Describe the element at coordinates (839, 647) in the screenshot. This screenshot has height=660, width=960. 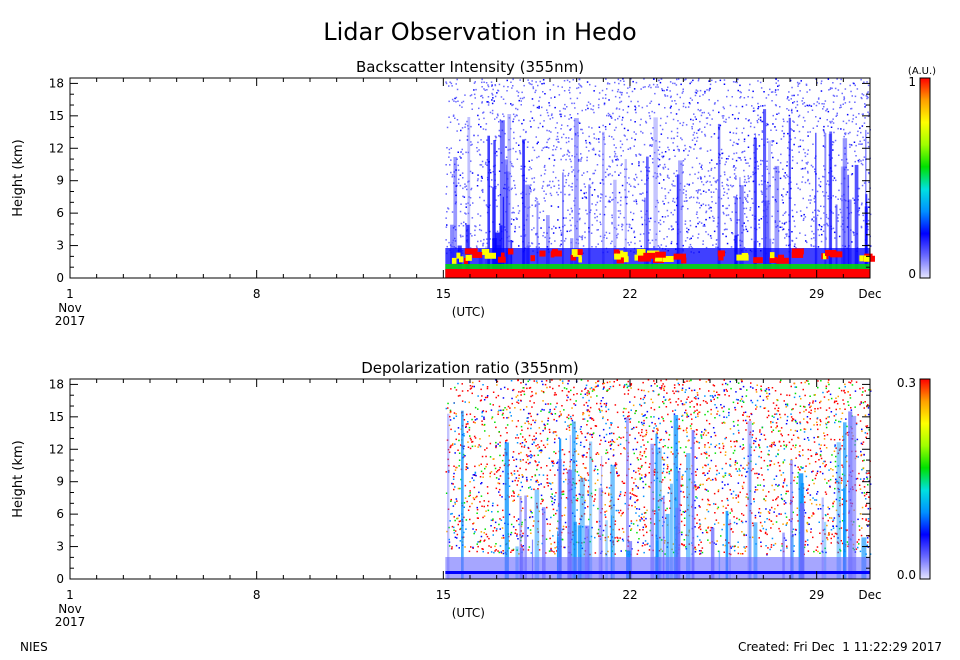
I see `footer-created-timestamp: Created: Fri Dec 1 11:22:29 2017` at that location.